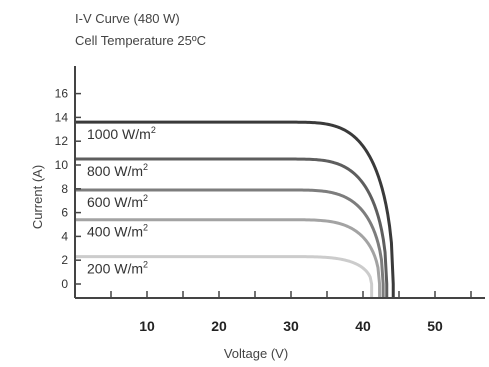 This screenshot has height=367, width=489. Describe the element at coordinates (117, 231) in the screenshot. I see `curve-label: 400 W/m2` at that location.